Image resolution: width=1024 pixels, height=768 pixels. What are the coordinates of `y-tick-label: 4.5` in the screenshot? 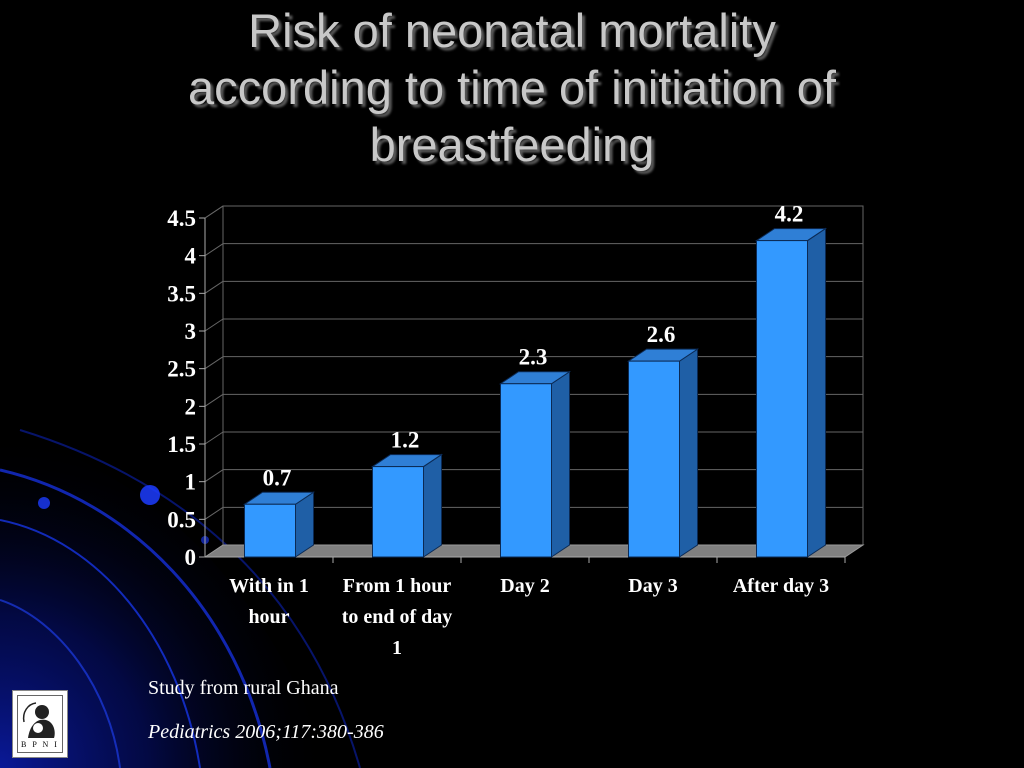 It's located at (181, 218).